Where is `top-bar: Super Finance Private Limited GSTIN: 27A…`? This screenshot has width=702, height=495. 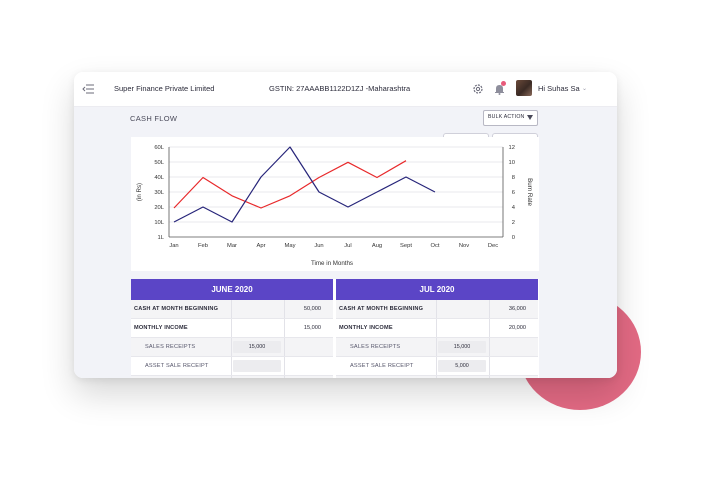 top-bar: Super Finance Private Limited GSTIN: 27A… is located at coordinates (345, 89).